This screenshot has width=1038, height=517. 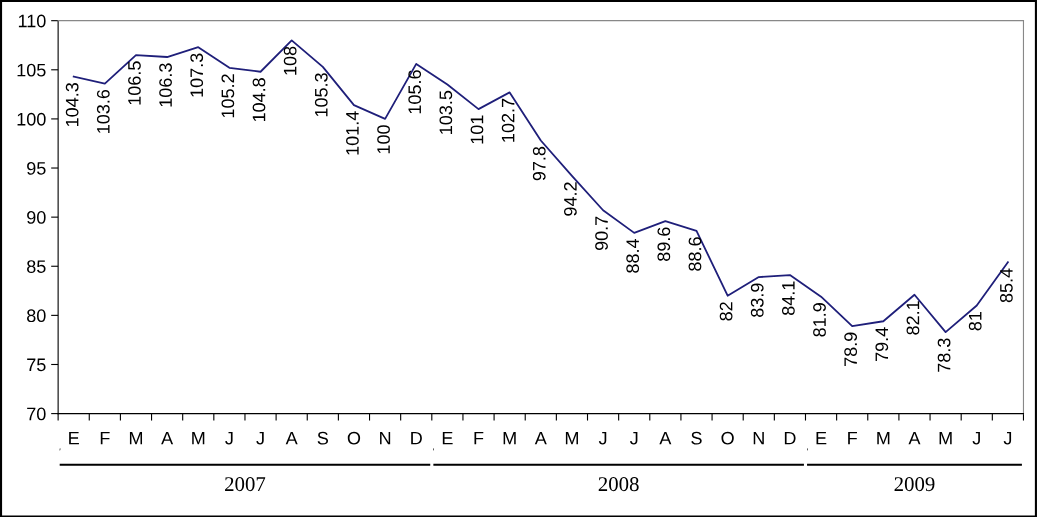 I want to click on data-label: 104.8, so click(x=259, y=100).